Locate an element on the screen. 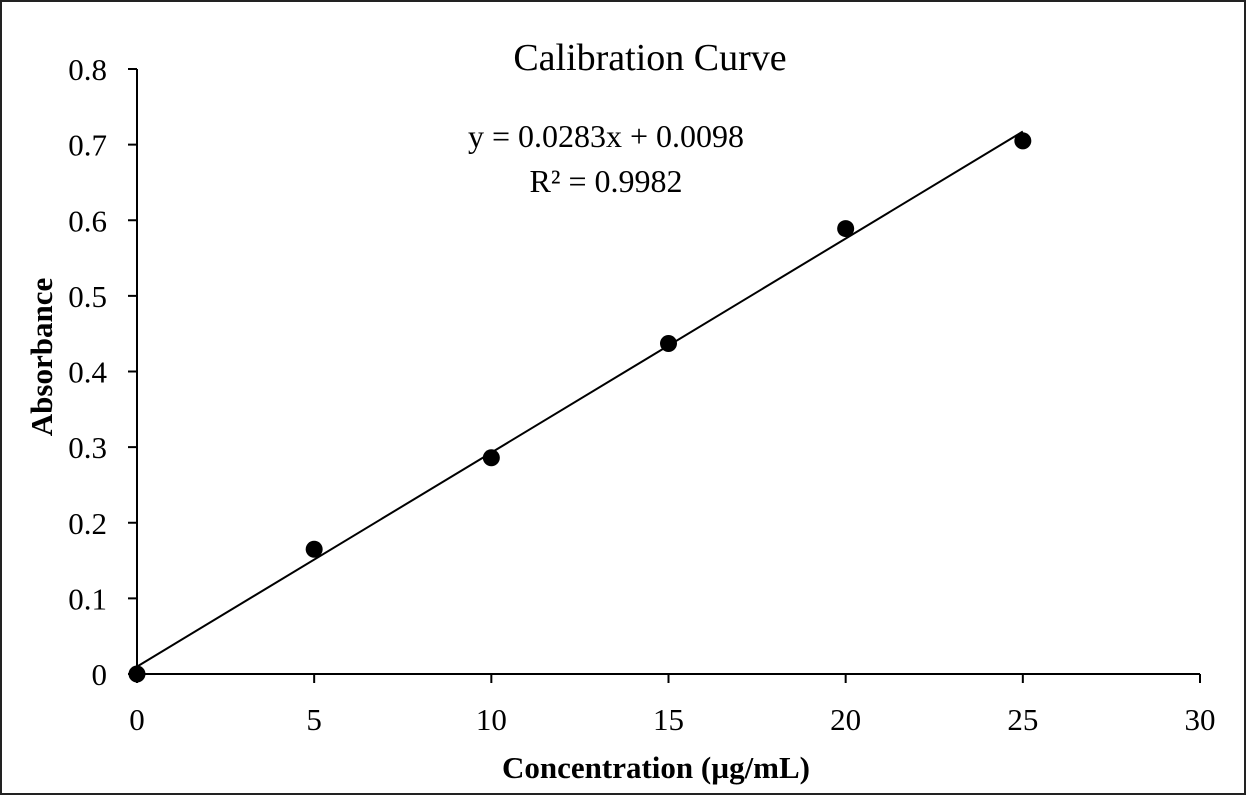 This screenshot has height=797, width=1246. y-tick-label: 0.4 is located at coordinates (87, 372).